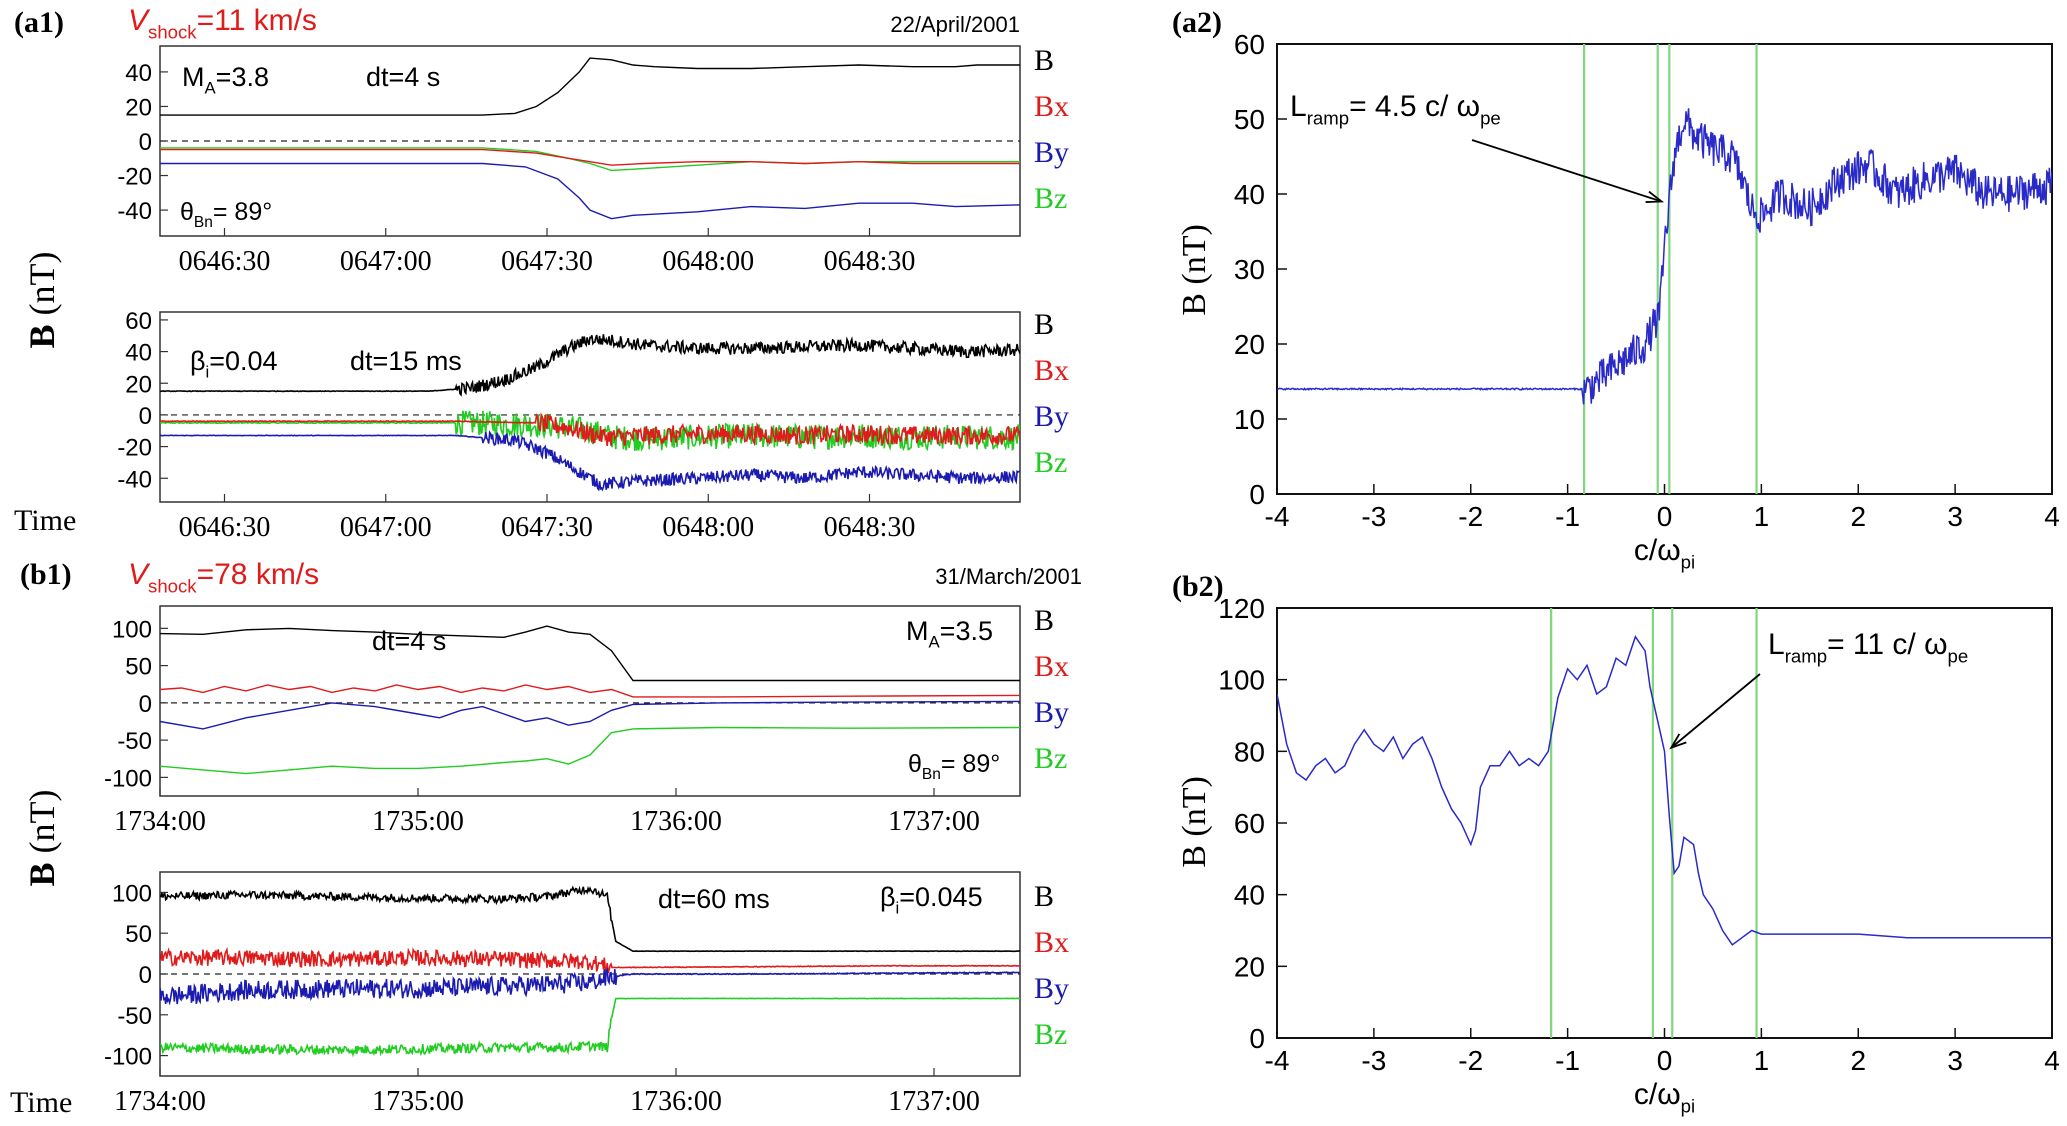  Describe the element at coordinates (676, 821) in the screenshot. I see `x-tick-label: 1736:00` at that location.